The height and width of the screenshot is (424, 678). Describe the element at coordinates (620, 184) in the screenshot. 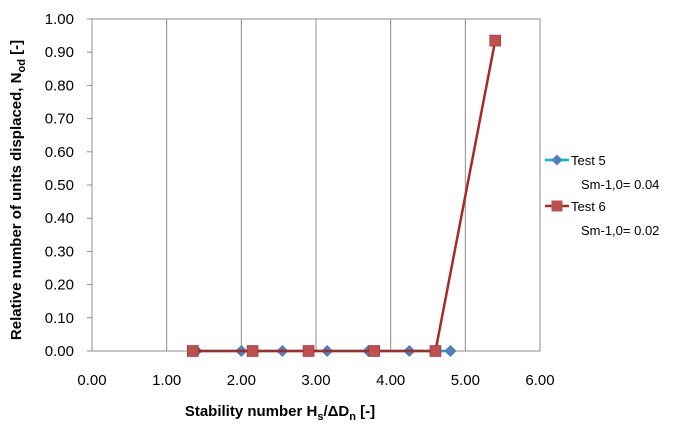

I see `legend-sublabel-test5: Sm-1,0= 0.04` at that location.